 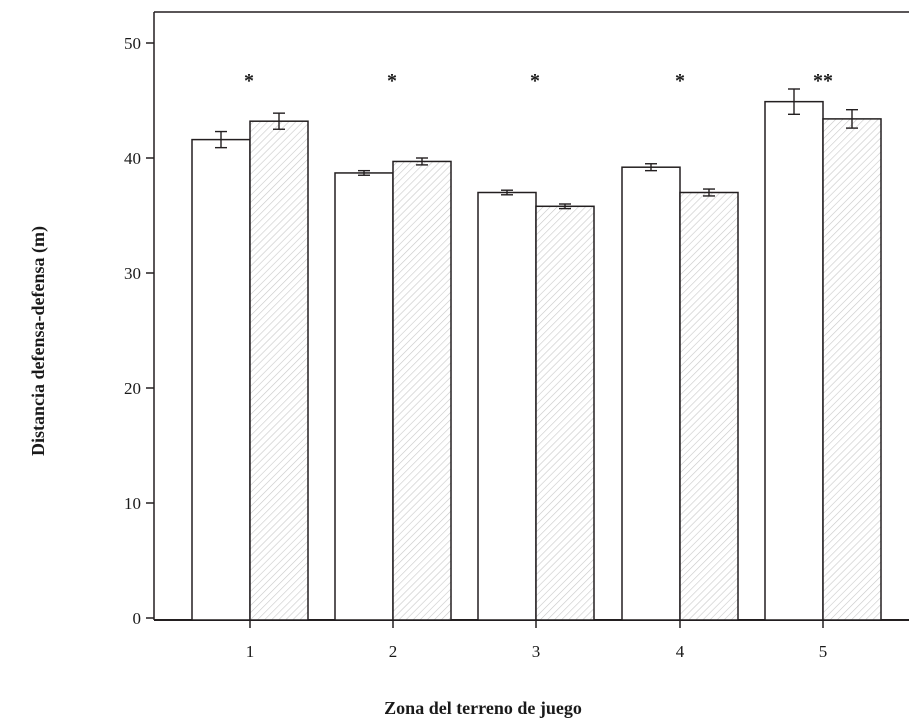 What do you see at coordinates (132, 388) in the screenshot?
I see `y-tick-label: 20` at bounding box center [132, 388].